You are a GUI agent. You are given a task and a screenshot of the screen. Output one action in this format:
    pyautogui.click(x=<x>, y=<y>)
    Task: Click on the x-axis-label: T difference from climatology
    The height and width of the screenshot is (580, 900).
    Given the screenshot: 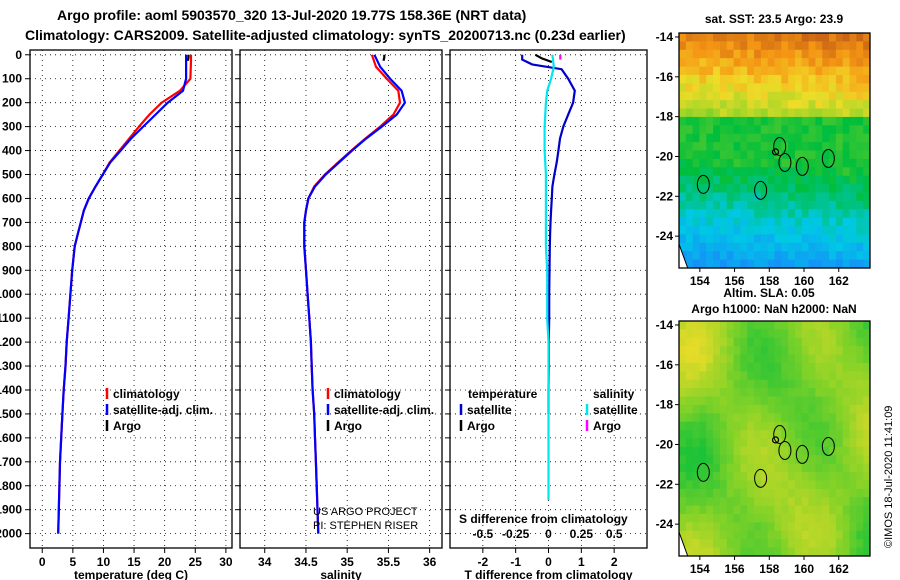 What is the action you would take?
    pyautogui.click(x=548, y=574)
    